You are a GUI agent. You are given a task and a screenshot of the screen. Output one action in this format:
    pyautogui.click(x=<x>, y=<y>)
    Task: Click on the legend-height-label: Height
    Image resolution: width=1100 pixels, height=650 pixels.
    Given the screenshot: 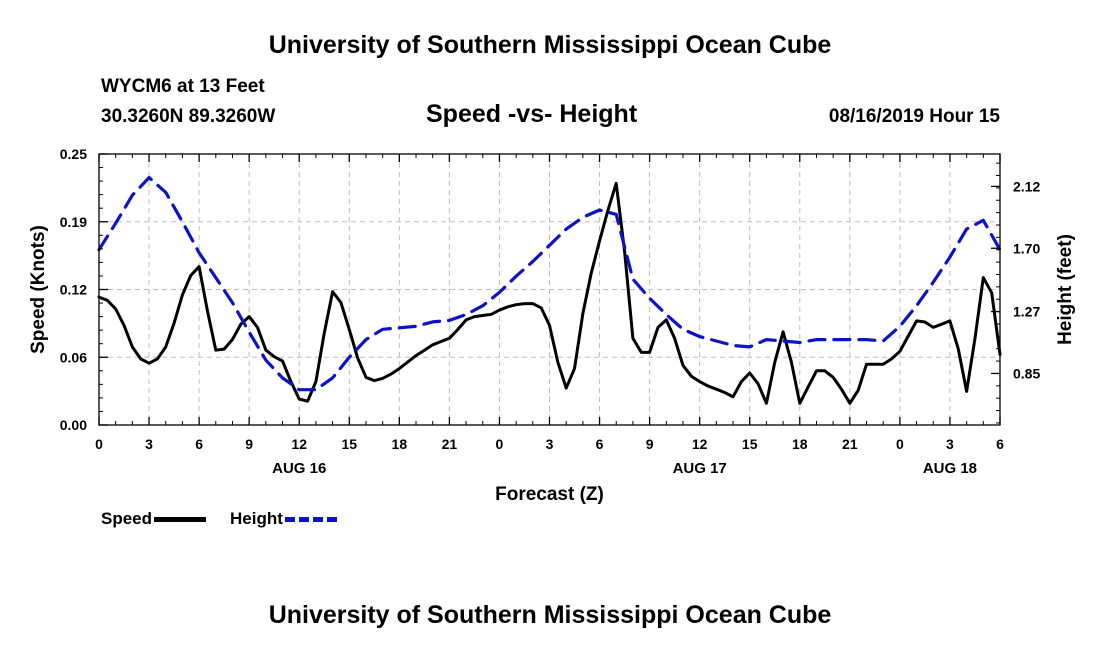 What is the action you would take?
    pyautogui.click(x=256, y=518)
    